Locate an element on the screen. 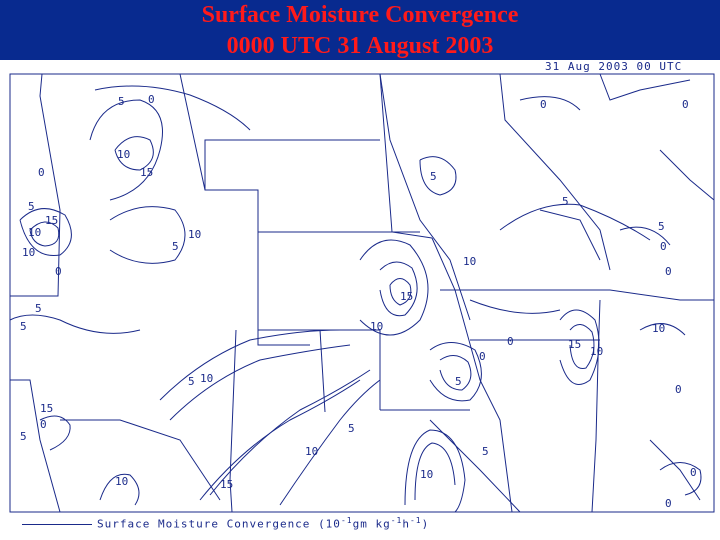  legend-field-name: Surface Moisture Convergence is located at coordinates (204, 524).